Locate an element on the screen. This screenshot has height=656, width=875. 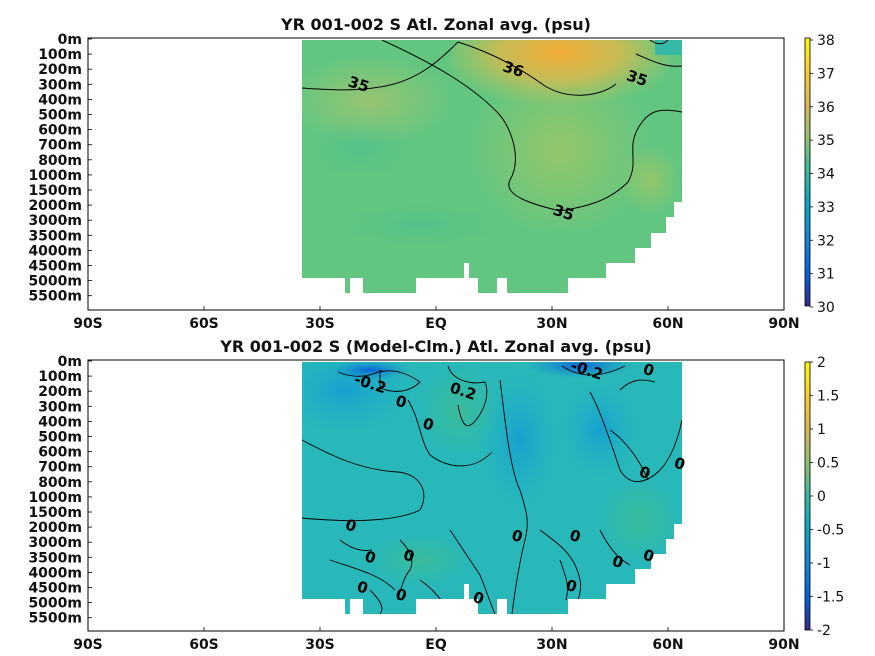
colorbar-tick-label: 33 is located at coordinates (826, 208).